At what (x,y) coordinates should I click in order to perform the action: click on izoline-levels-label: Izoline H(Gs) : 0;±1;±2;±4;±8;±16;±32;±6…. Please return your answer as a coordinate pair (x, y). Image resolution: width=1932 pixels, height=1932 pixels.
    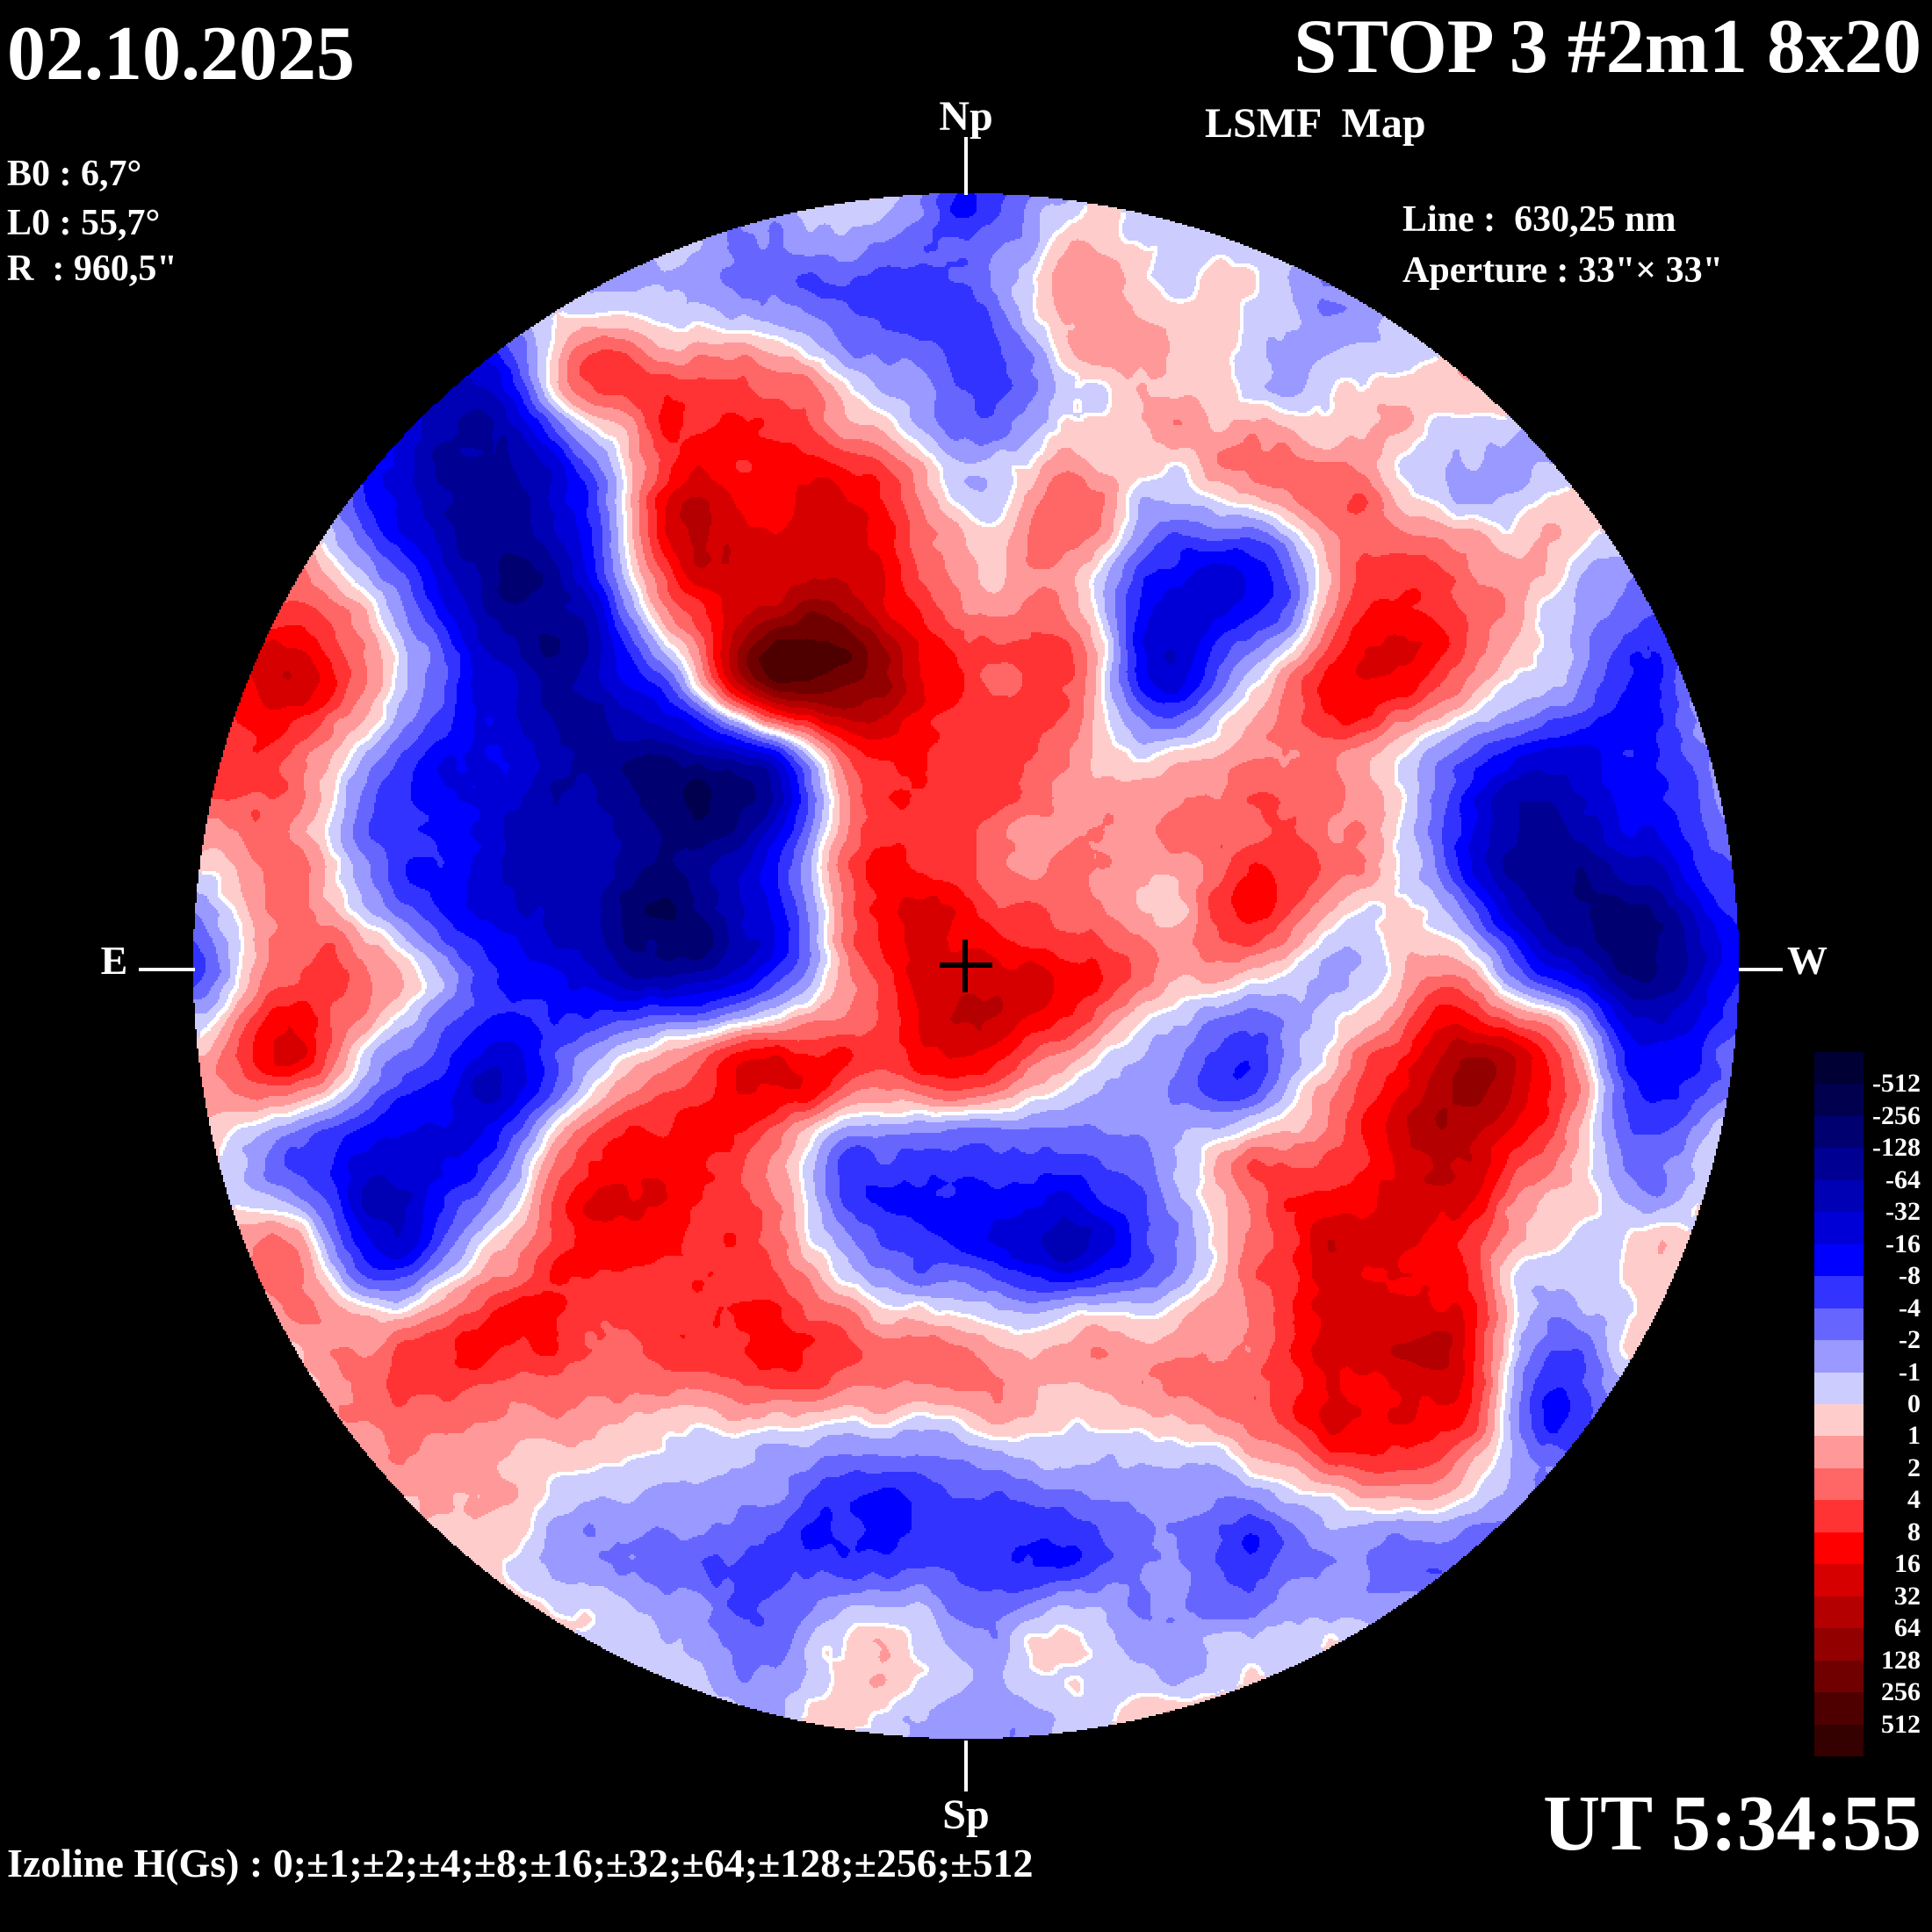
    Looking at the image, I should click on (520, 1863).